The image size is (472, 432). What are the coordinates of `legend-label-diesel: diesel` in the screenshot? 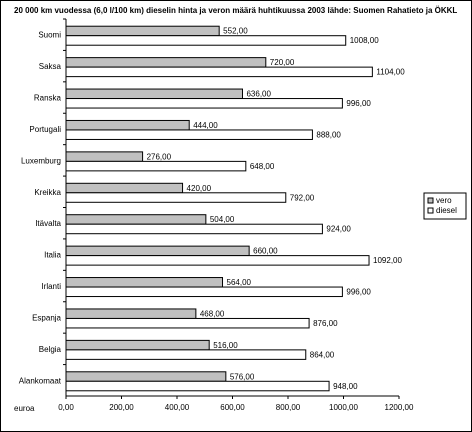 It's located at (446, 210).